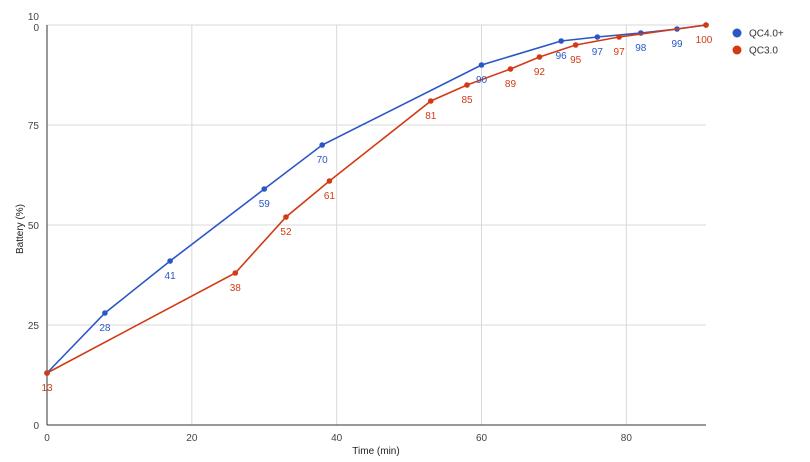  I want to click on data-label: 59, so click(265, 204).